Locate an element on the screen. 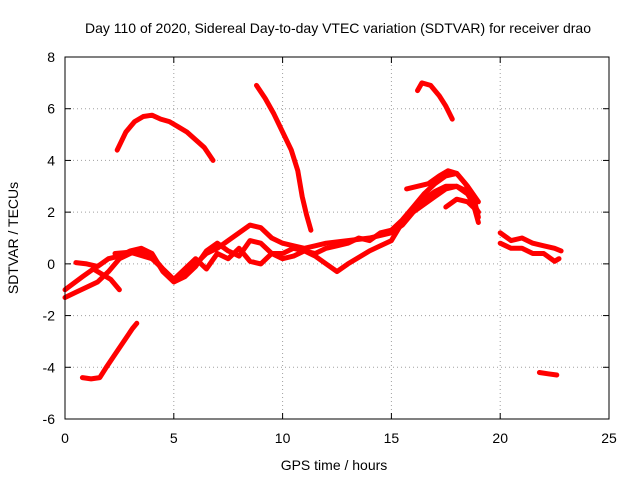 This screenshot has width=640, height=480. y-tick-label: 6 is located at coordinates (51, 109).